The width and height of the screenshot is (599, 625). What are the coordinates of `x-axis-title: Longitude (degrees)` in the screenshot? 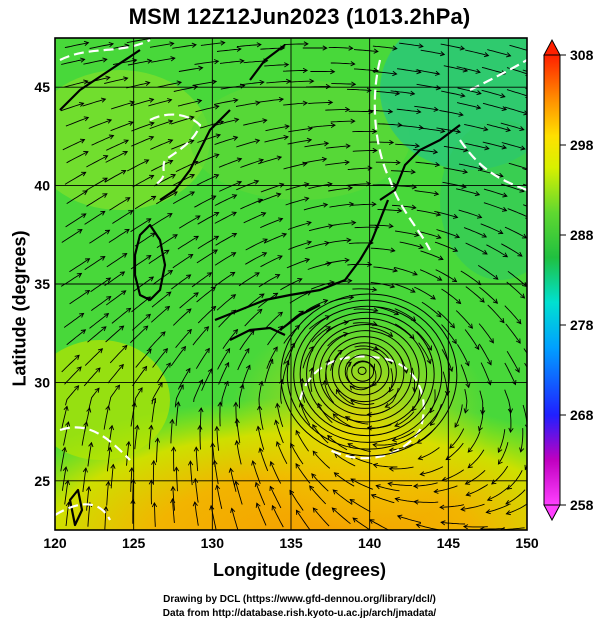 It's located at (299, 570).